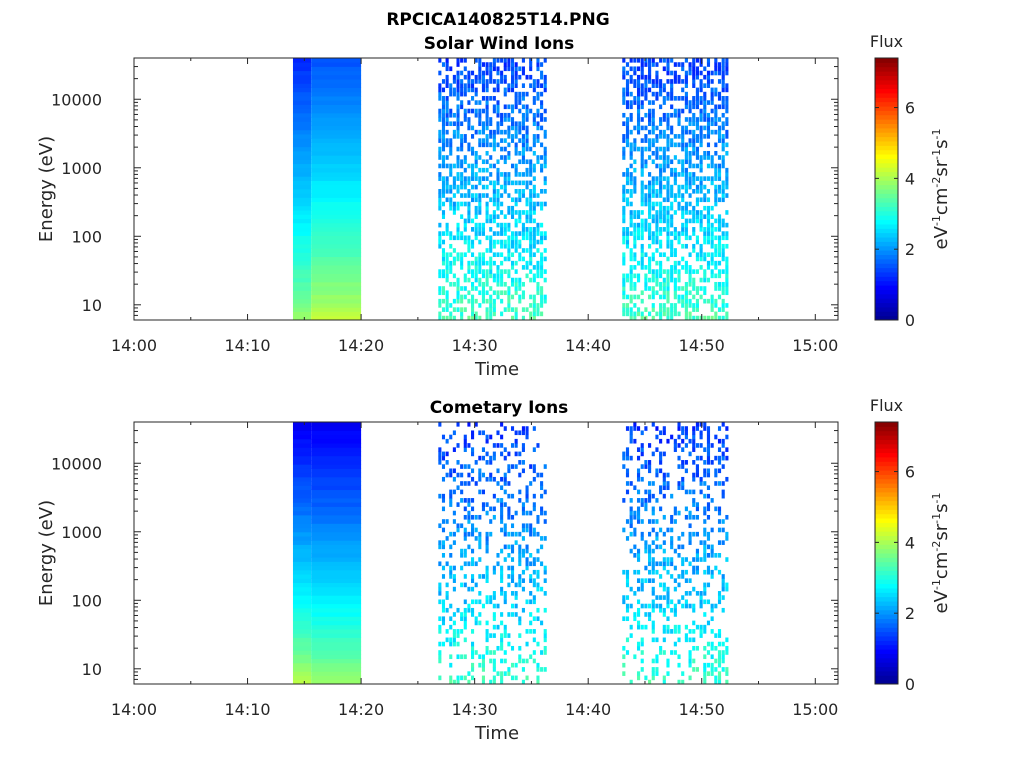 The height and width of the screenshot is (768, 1024). I want to click on y-tick-label: 10000, so click(76, 99).